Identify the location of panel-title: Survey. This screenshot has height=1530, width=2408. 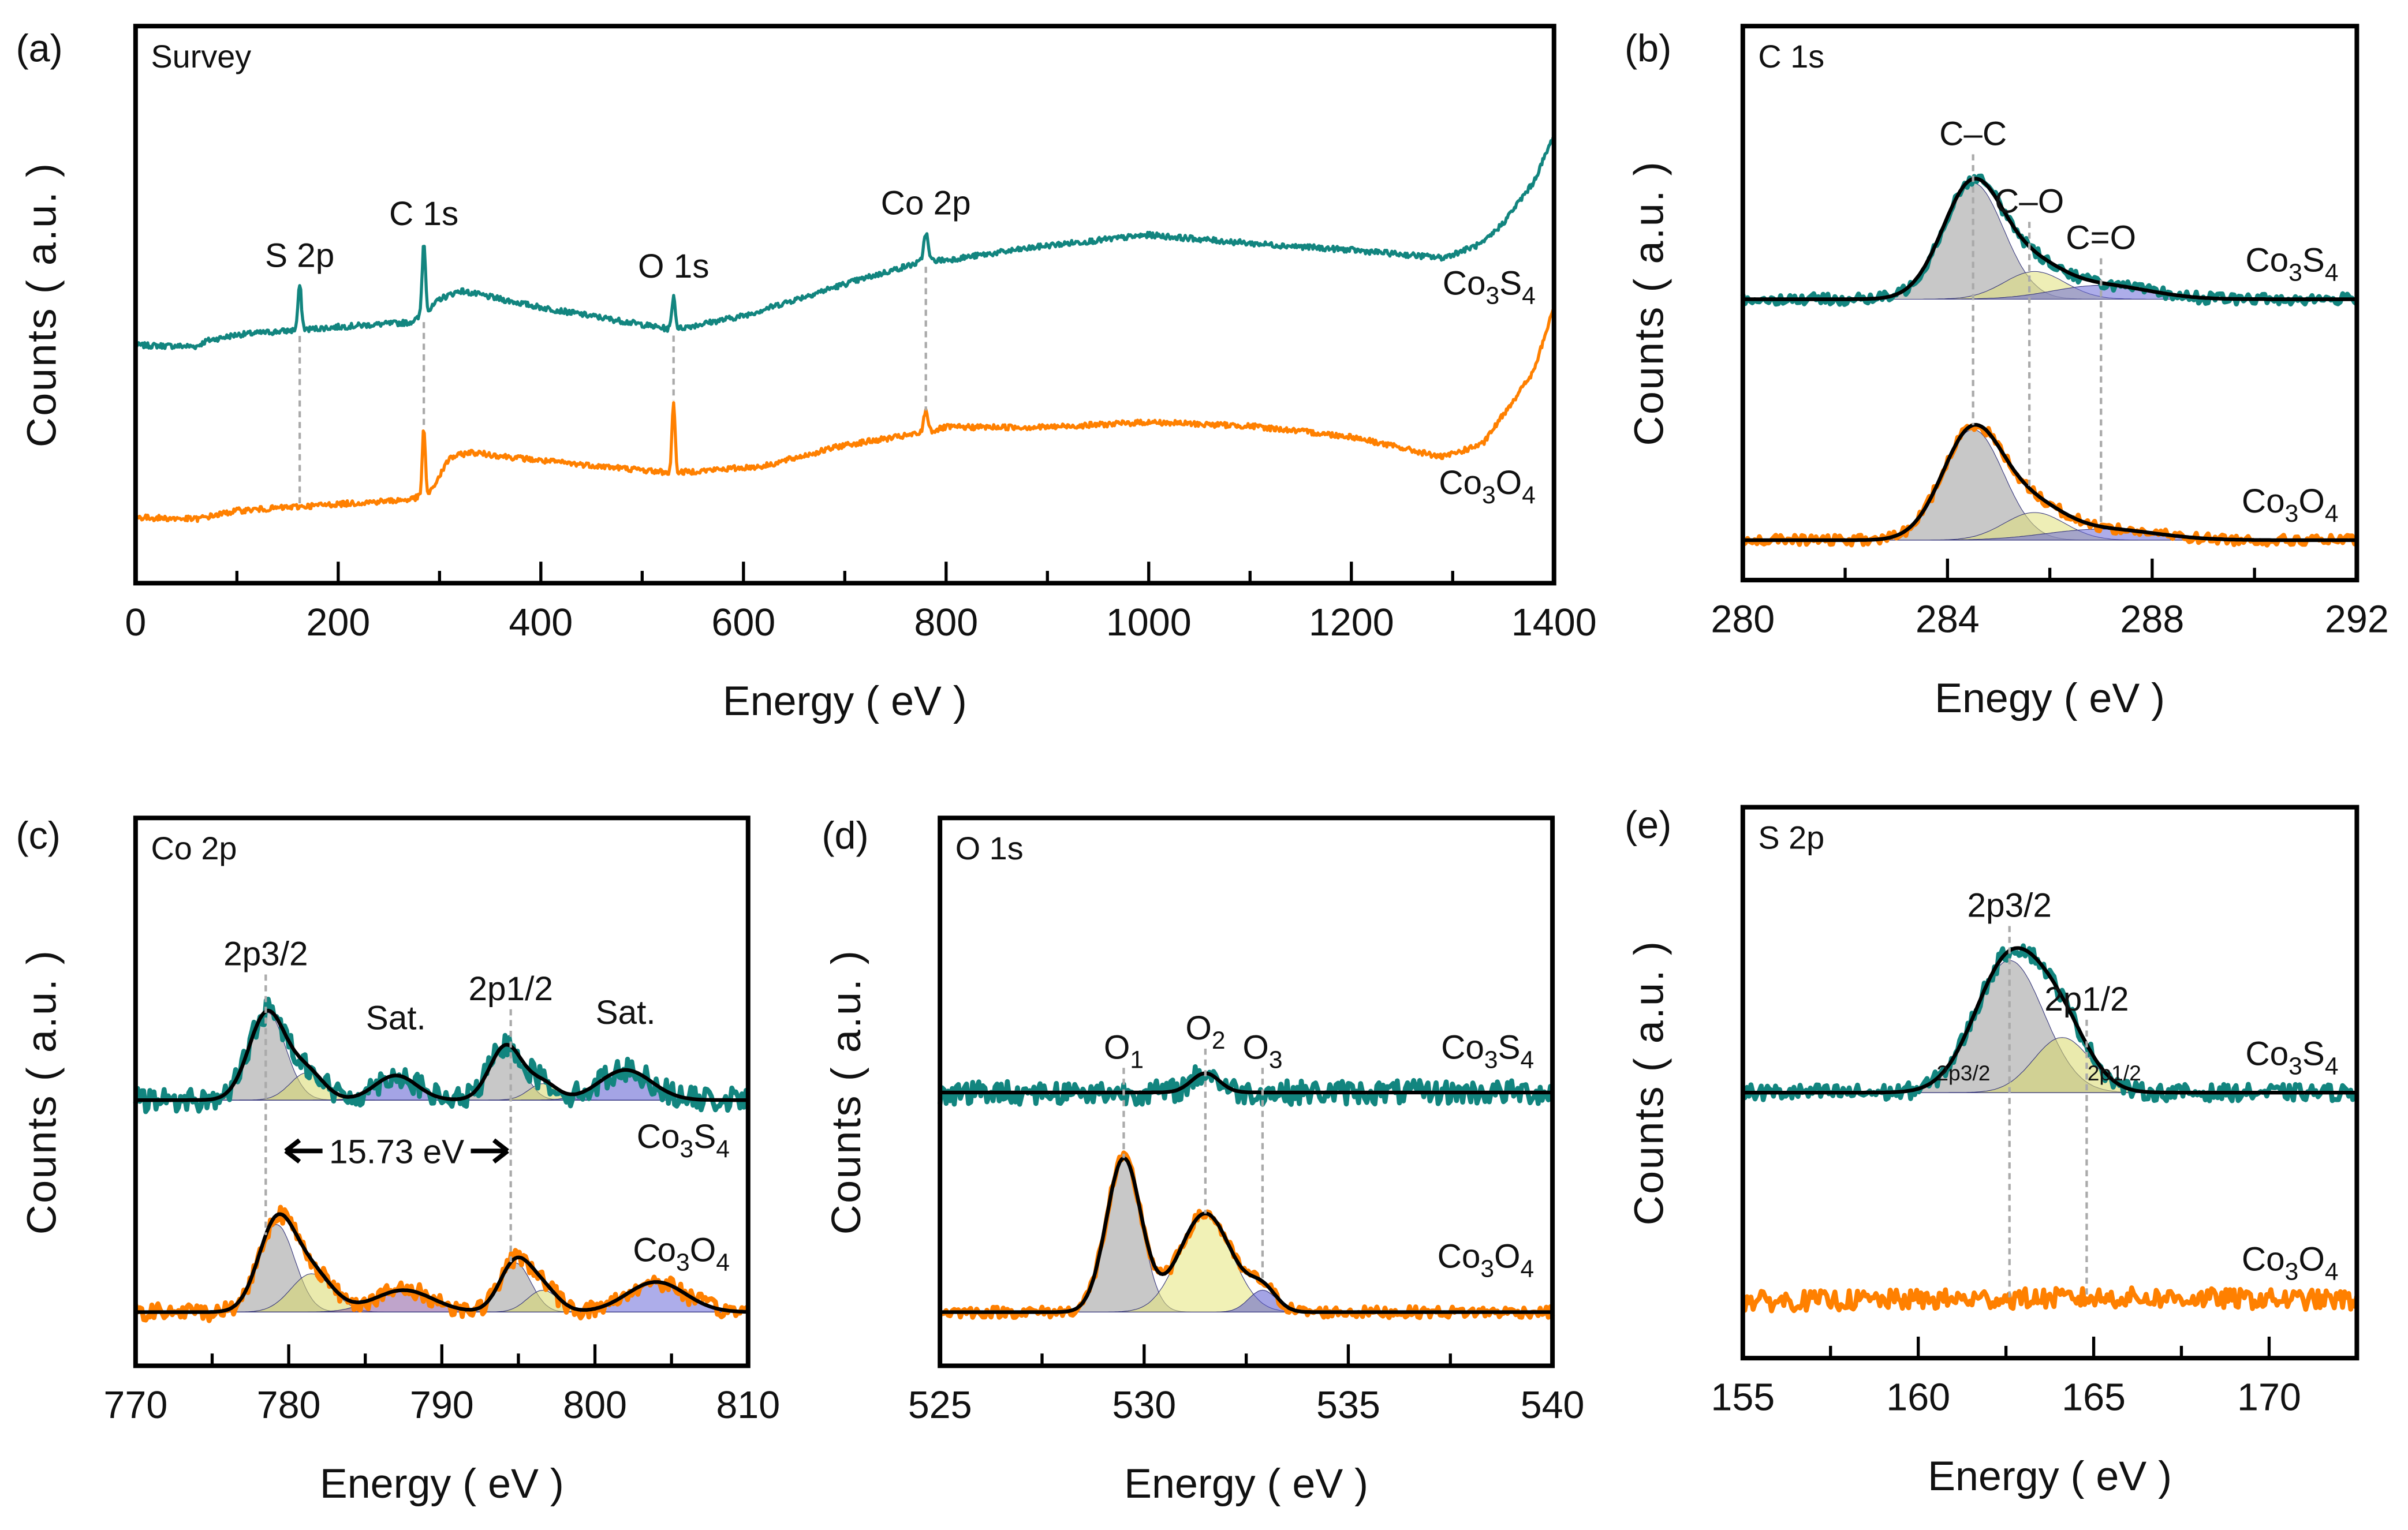
(201, 56).